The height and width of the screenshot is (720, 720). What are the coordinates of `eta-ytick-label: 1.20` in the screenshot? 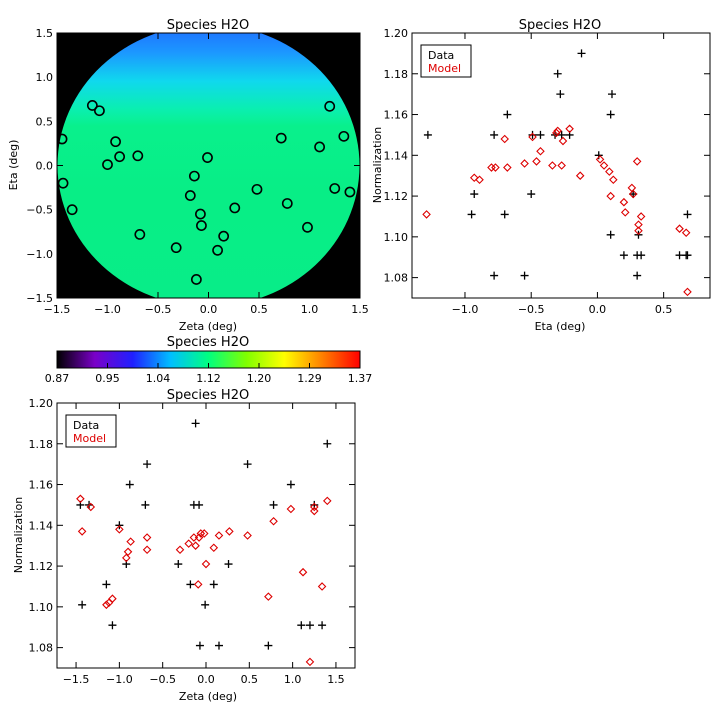 It's located at (396, 33).